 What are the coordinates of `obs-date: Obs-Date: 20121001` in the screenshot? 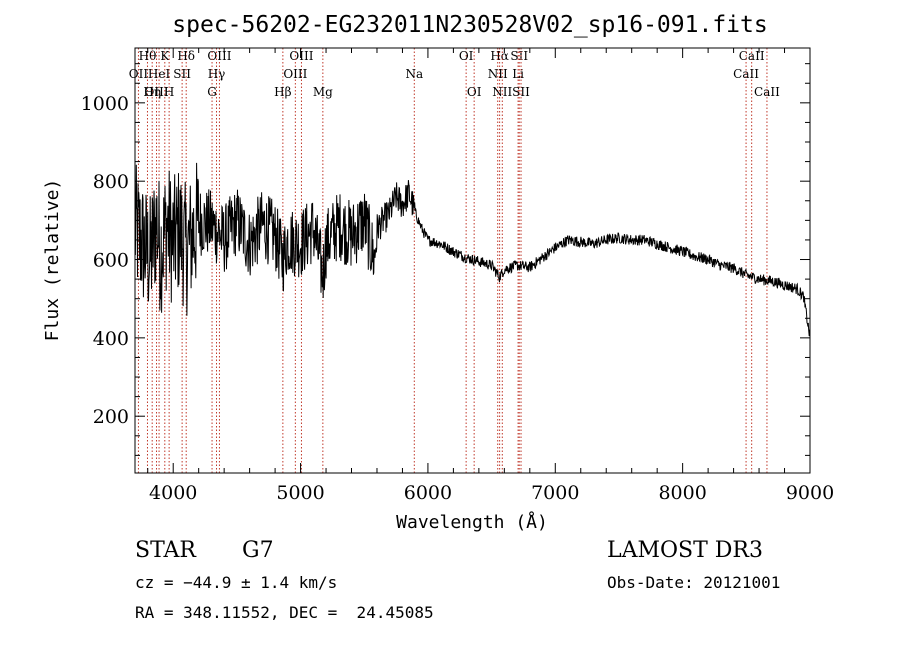 It's located at (694, 582).